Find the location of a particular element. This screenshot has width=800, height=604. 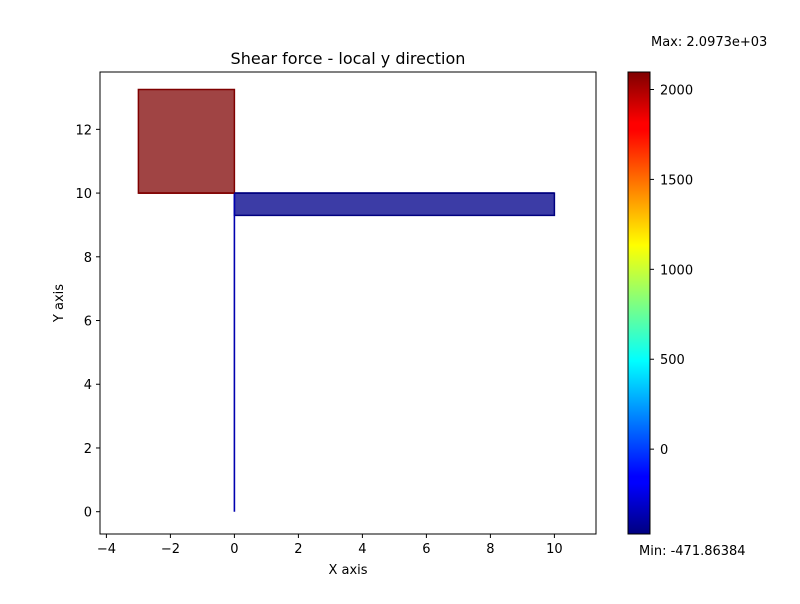

y-tick-label: 2 is located at coordinates (88, 449).